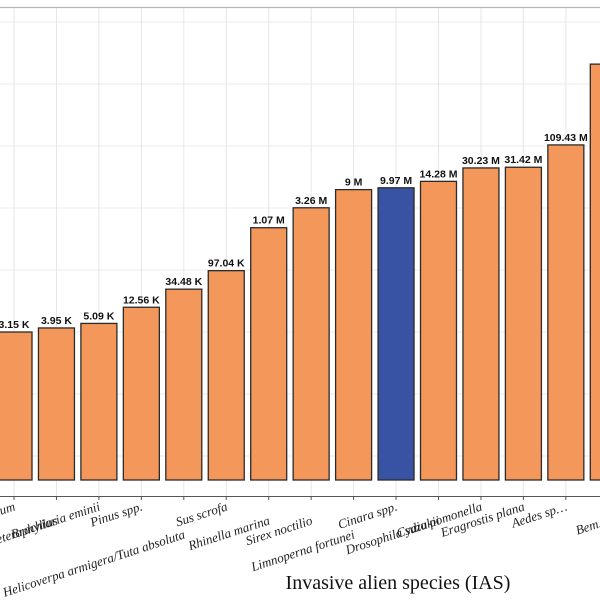 The height and width of the screenshot is (600, 600). I want to click on bar-value-label: 30.23 M, so click(481, 161).